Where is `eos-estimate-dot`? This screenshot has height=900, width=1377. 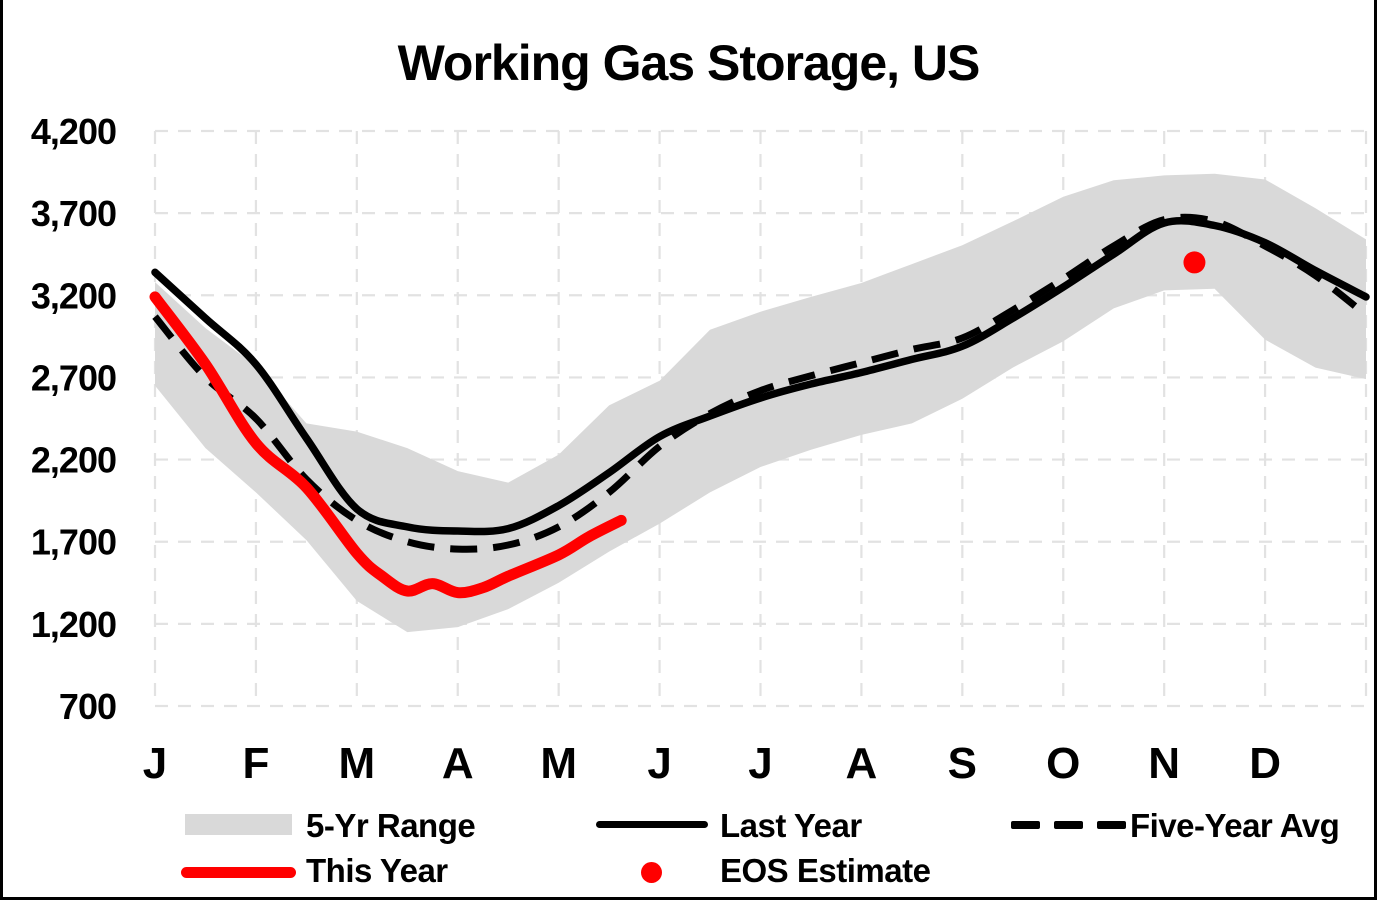 eos-estimate-dot is located at coordinates (1194, 262).